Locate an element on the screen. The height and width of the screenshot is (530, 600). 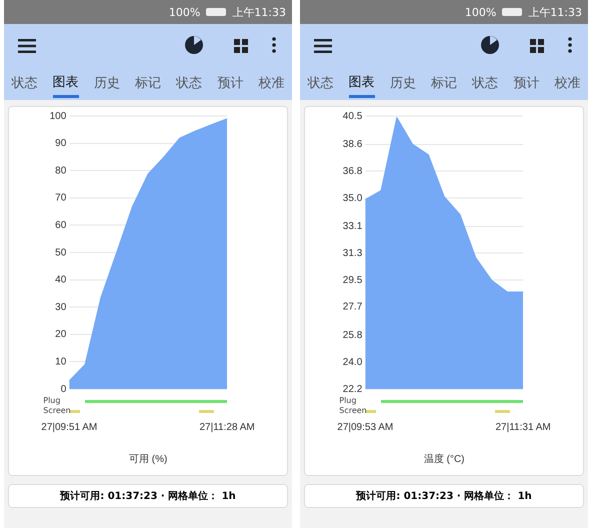
y-tick-label: 100 is located at coordinates (58, 116).